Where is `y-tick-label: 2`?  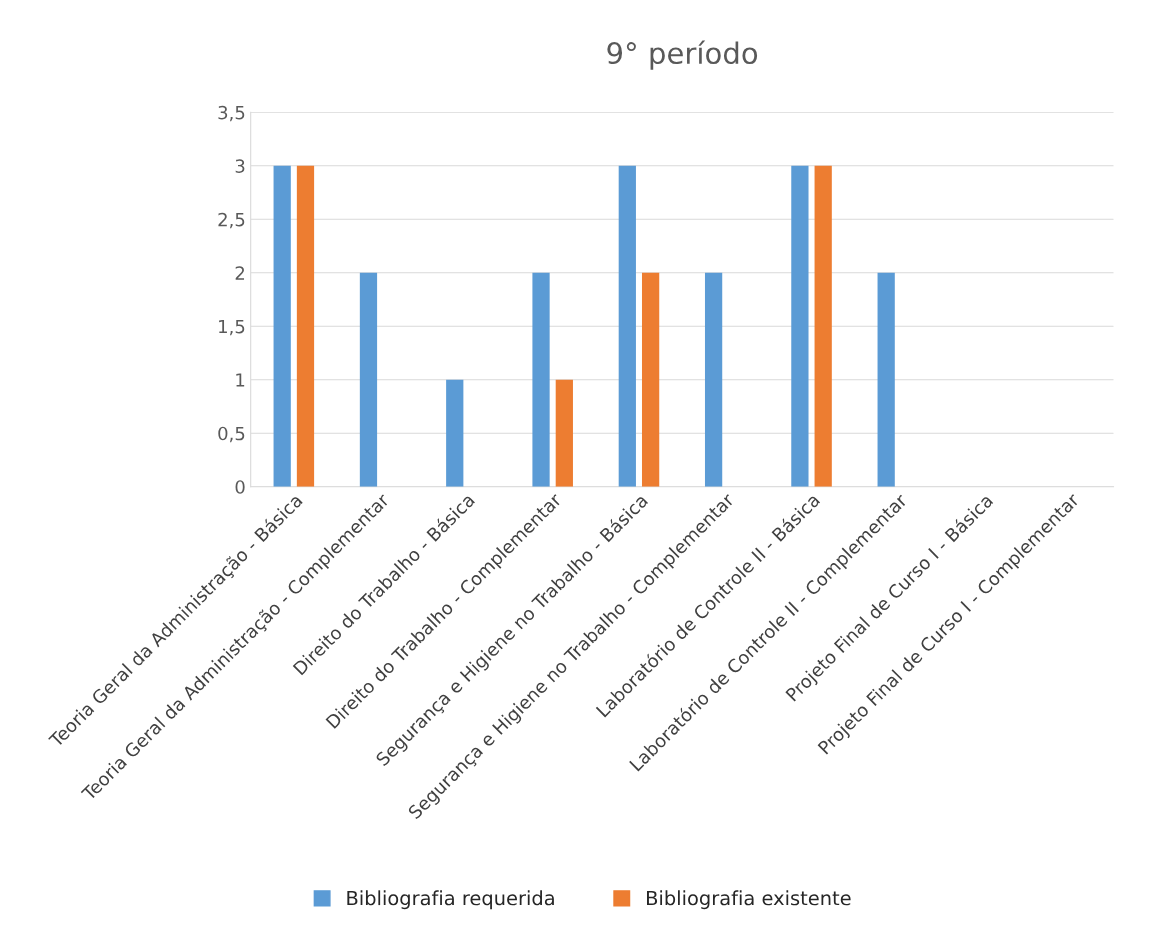 y-tick-label: 2 is located at coordinates (240, 273).